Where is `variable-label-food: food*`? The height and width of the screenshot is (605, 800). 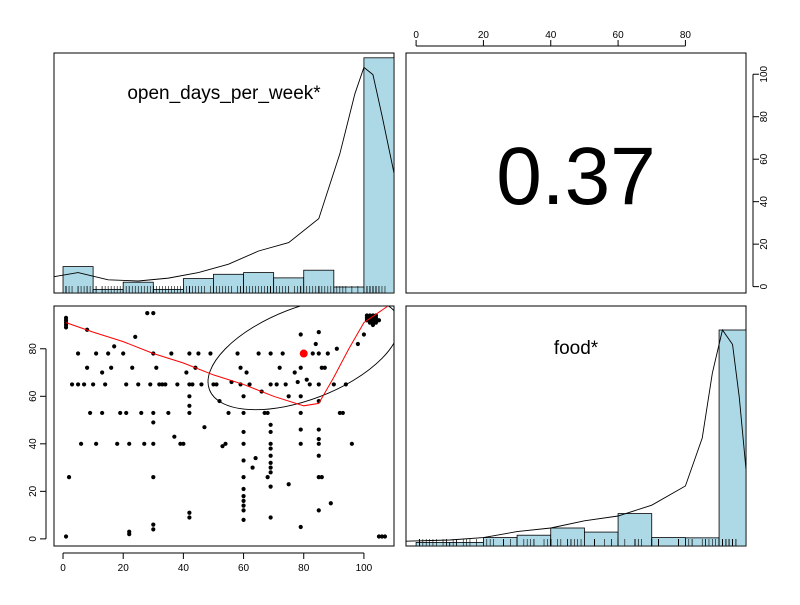 variable-label-food: food* is located at coordinates (576, 348).